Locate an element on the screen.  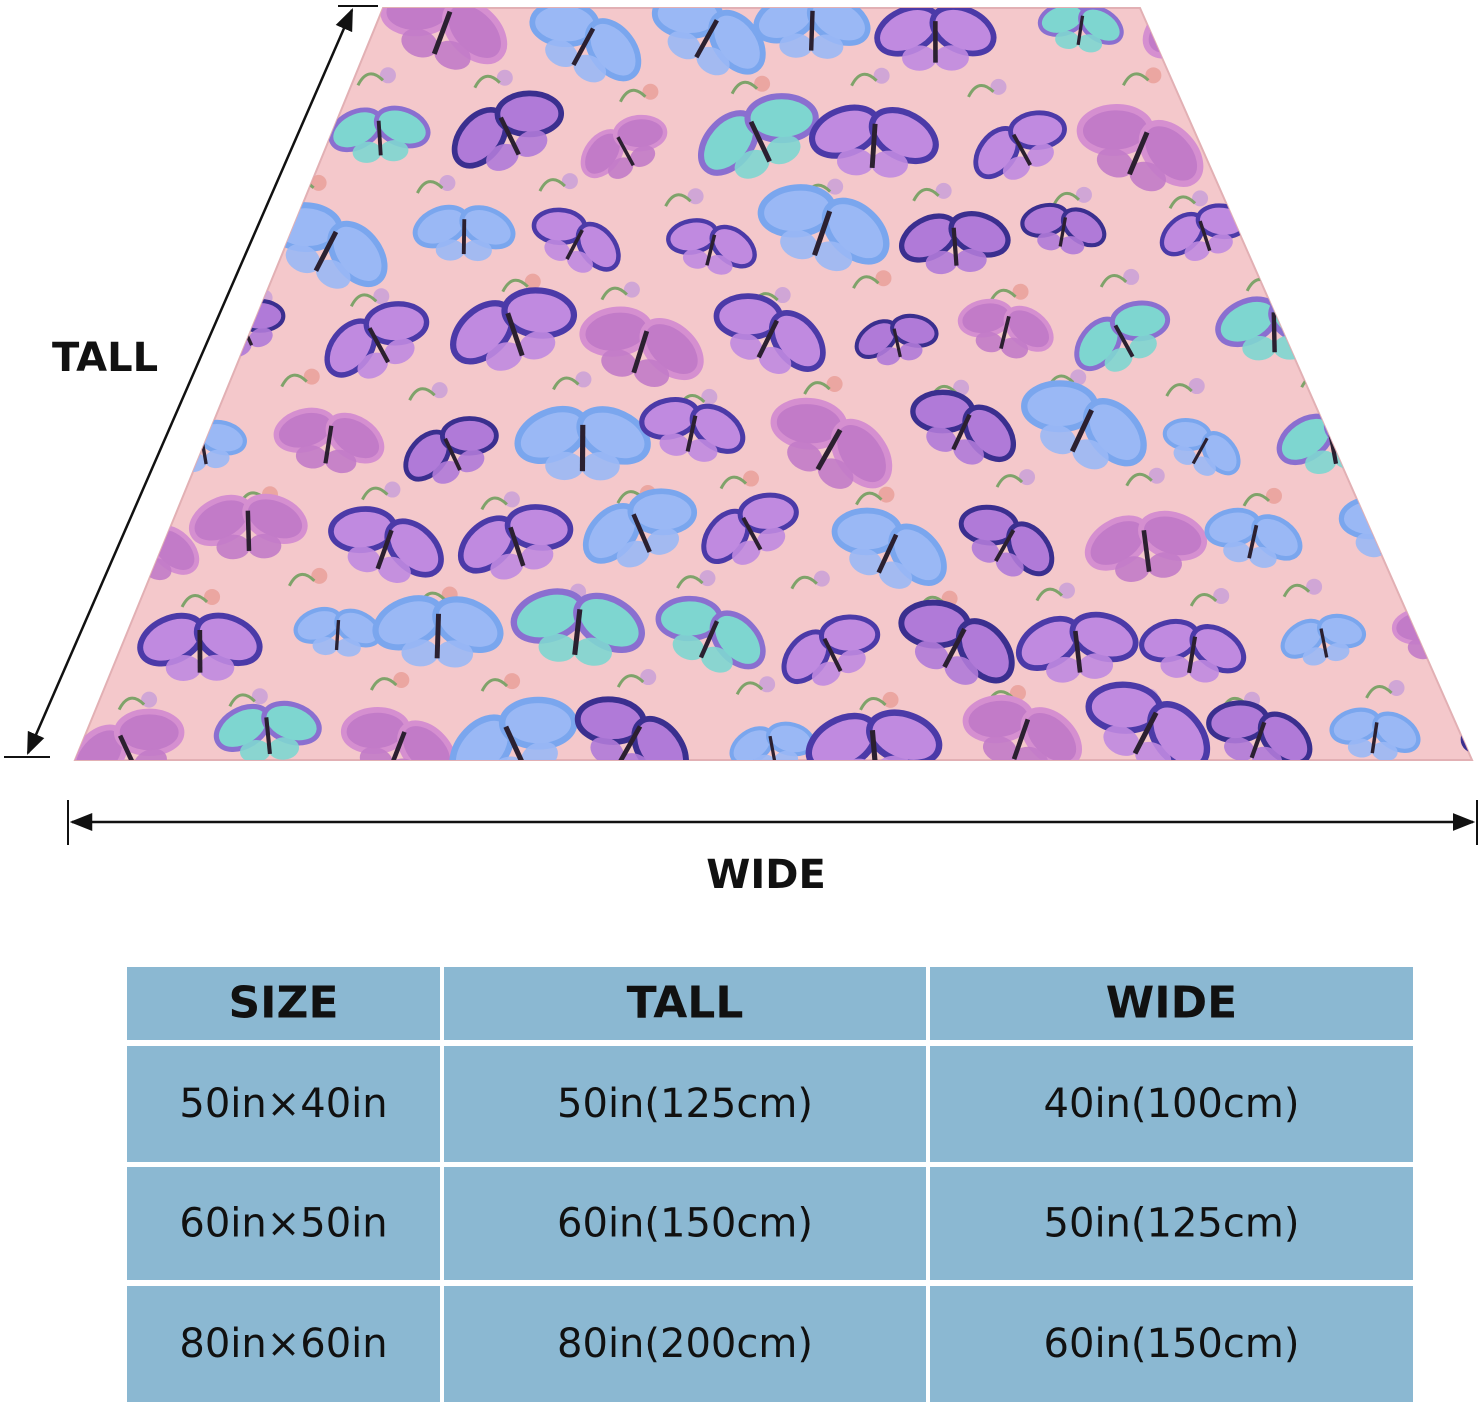
table-cell-text: 80in(200cm) is located at coordinates (685, 1344).